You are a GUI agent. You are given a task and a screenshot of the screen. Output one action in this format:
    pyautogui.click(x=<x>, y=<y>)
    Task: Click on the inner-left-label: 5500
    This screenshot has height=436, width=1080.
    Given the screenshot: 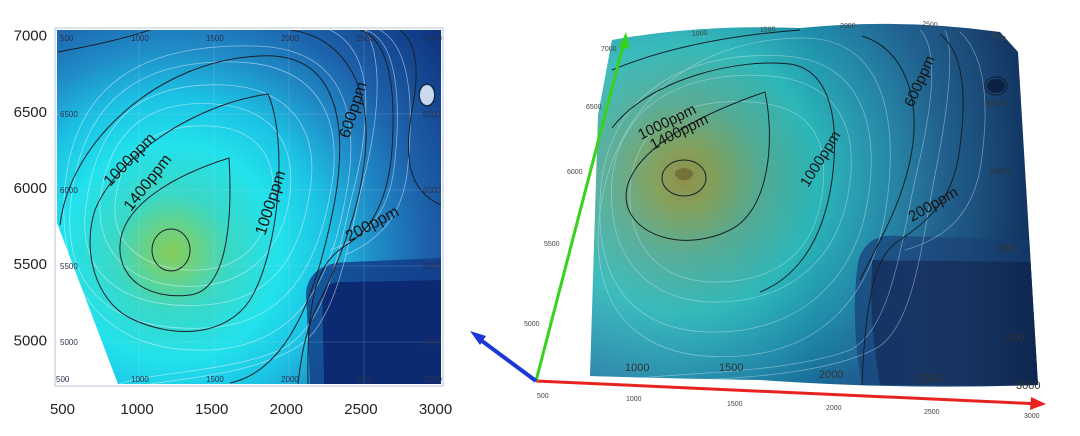 What is the action you would take?
    pyautogui.click(x=69, y=266)
    